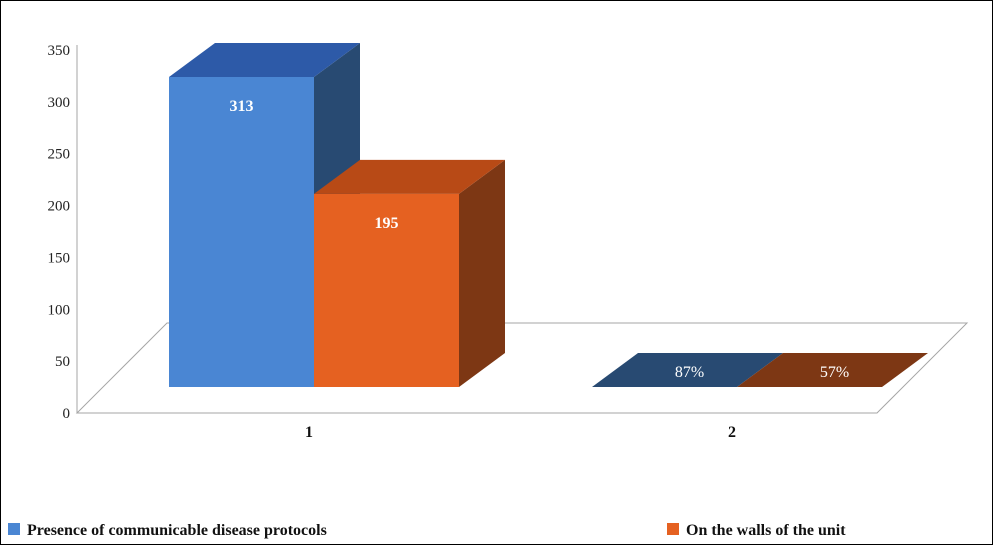 The height and width of the screenshot is (545, 993). What do you see at coordinates (62, 362) in the screenshot?
I see `y-tick-label: 50` at bounding box center [62, 362].